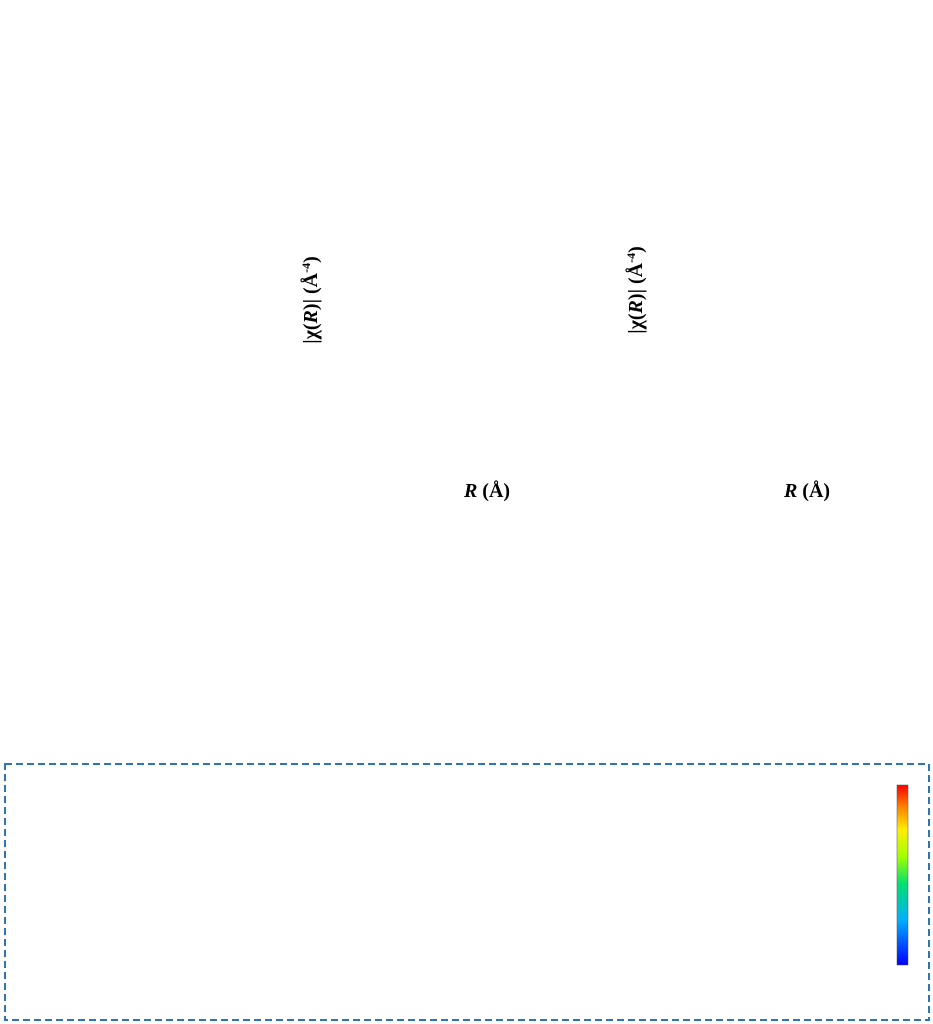 Image resolution: width=933 pixels, height=1024 pixels. I want to click on exafs-c-xlabel: R (Å), so click(806, 490).